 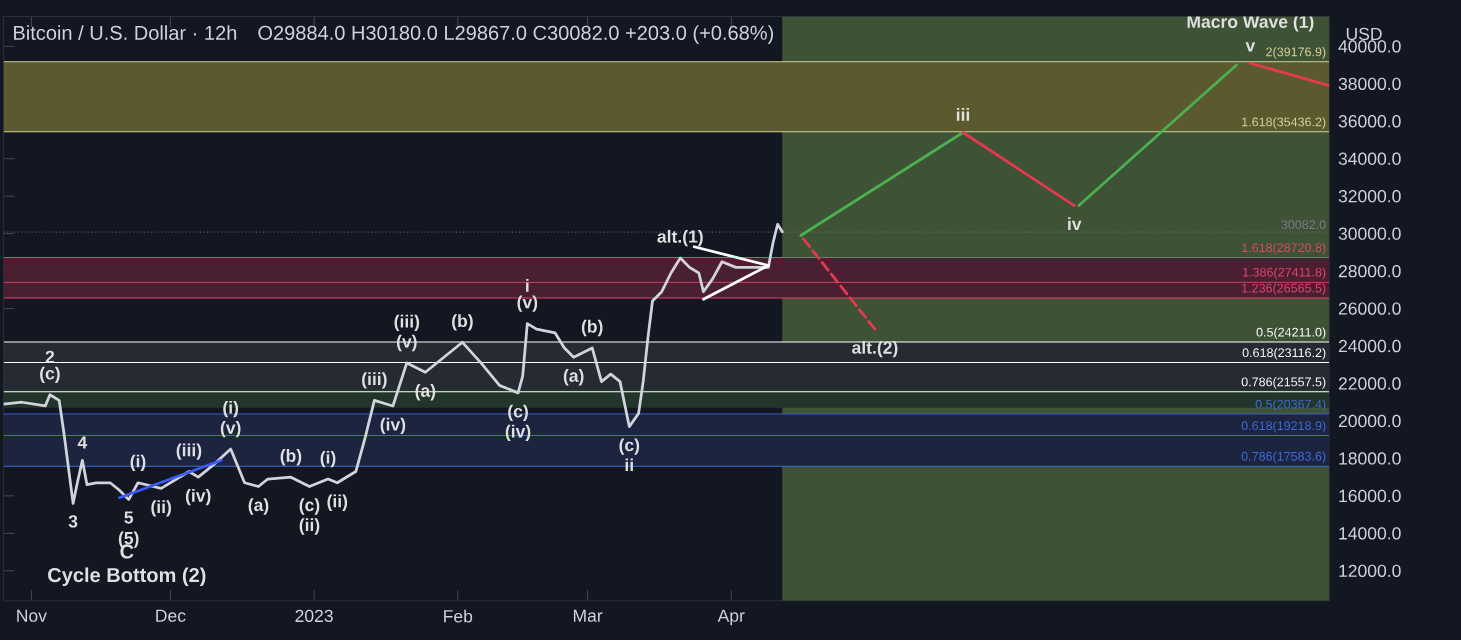 I want to click on annotation: i, so click(x=527, y=285).